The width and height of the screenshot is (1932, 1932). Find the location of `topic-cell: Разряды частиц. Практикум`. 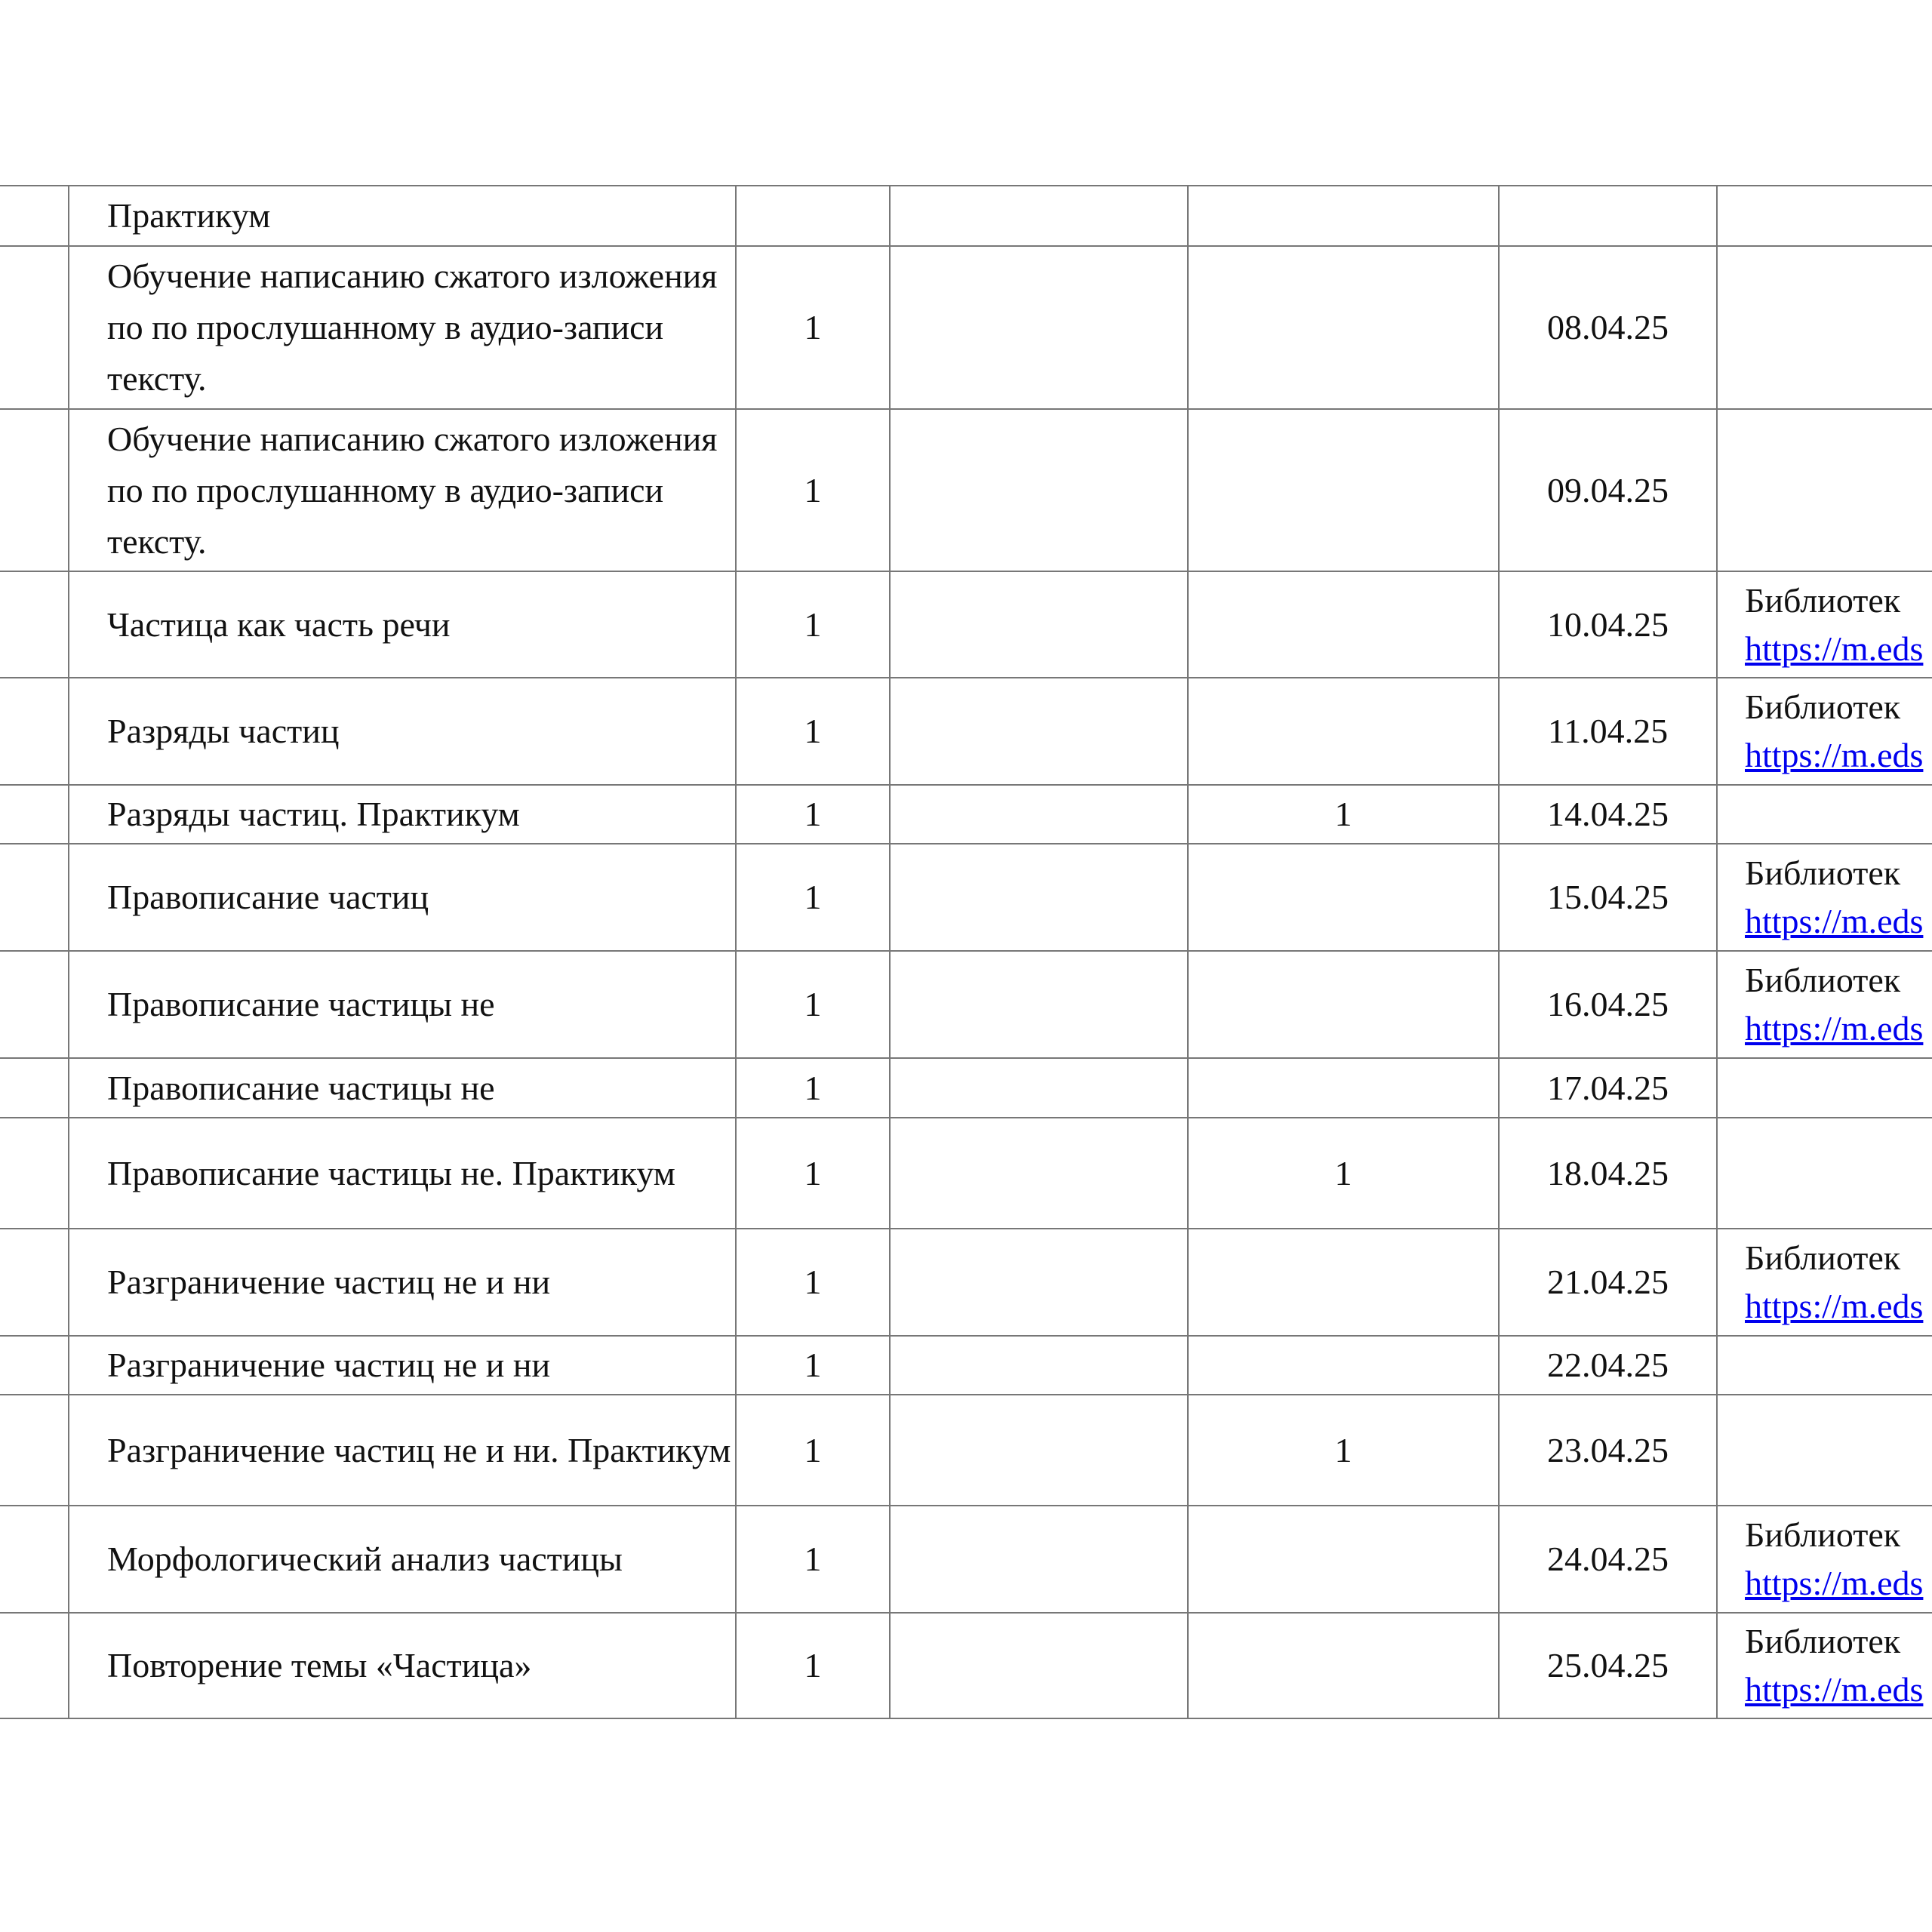

topic-cell: Разряды частиц. Практикум is located at coordinates (402, 814).